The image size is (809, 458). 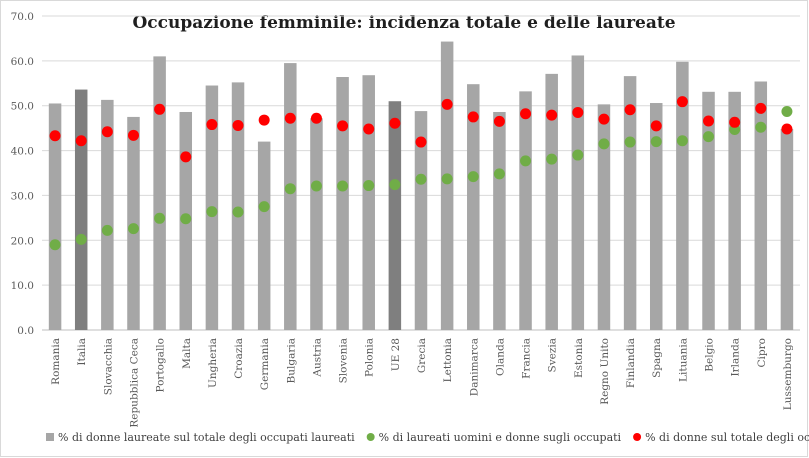 I want to click on x-tick-label: Cipro, so click(x=762, y=352).